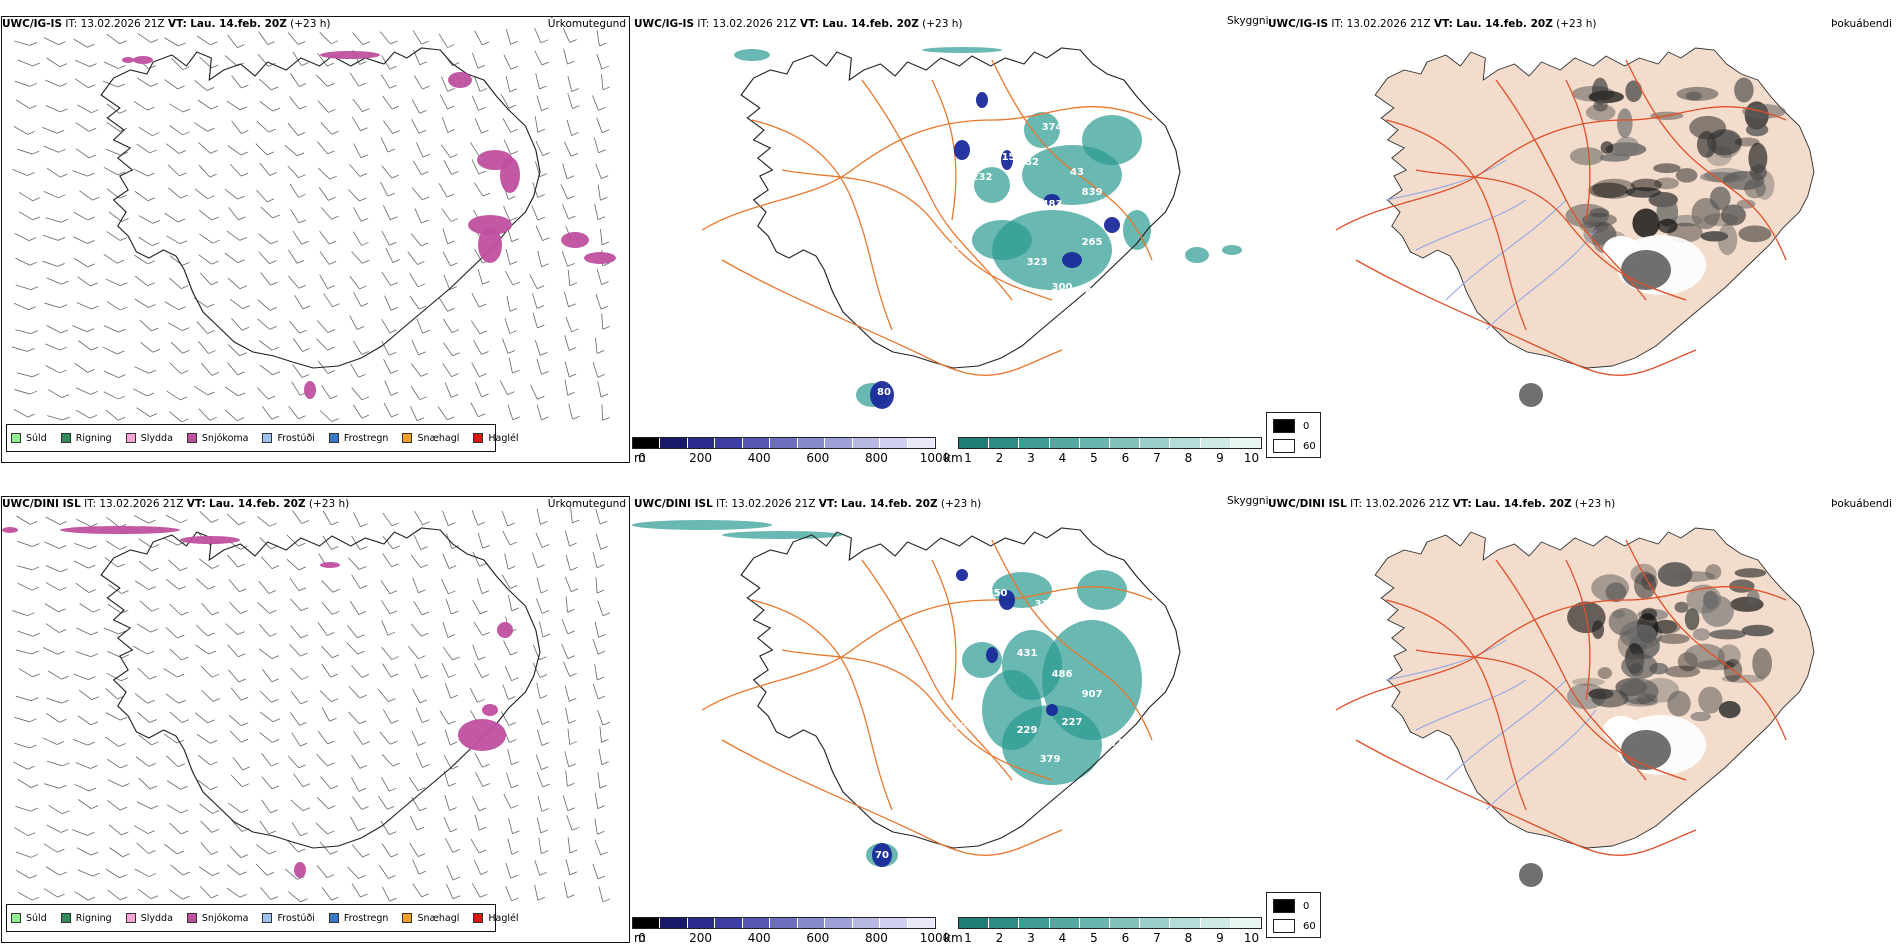 Image resolution: width=1900 pixels, height=950 pixels. Describe the element at coordinates (642, 938) in the screenshot. I see `ceiling-tick: 0` at that location.